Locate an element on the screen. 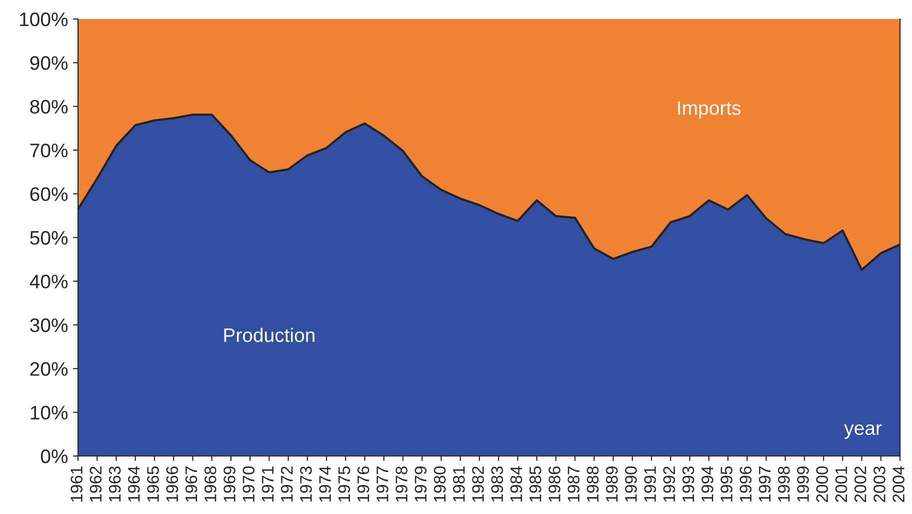 This screenshot has height=514, width=912. x-tick-label: 2000 is located at coordinates (822, 484).